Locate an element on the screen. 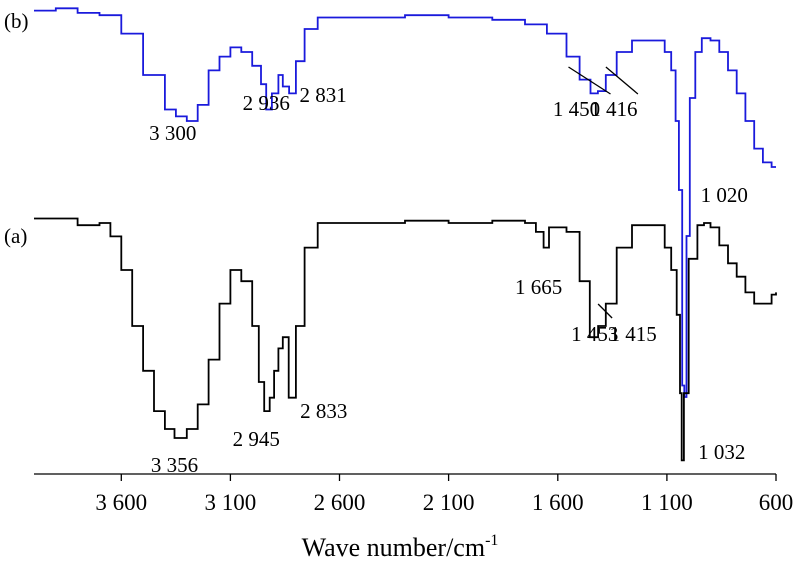 The height and width of the screenshot is (568, 800). peak-label-a-2945: 2 945 is located at coordinates (256, 439).